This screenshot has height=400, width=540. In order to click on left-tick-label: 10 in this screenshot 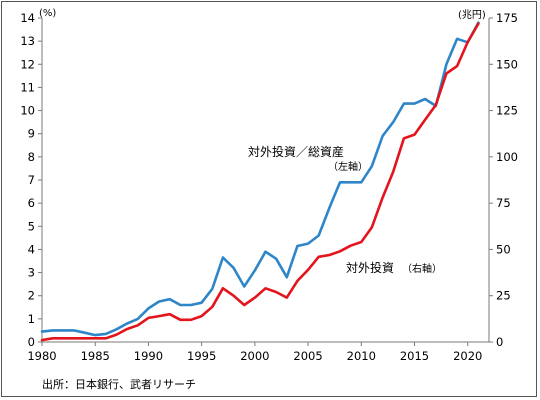, I will do `click(27, 111)`.